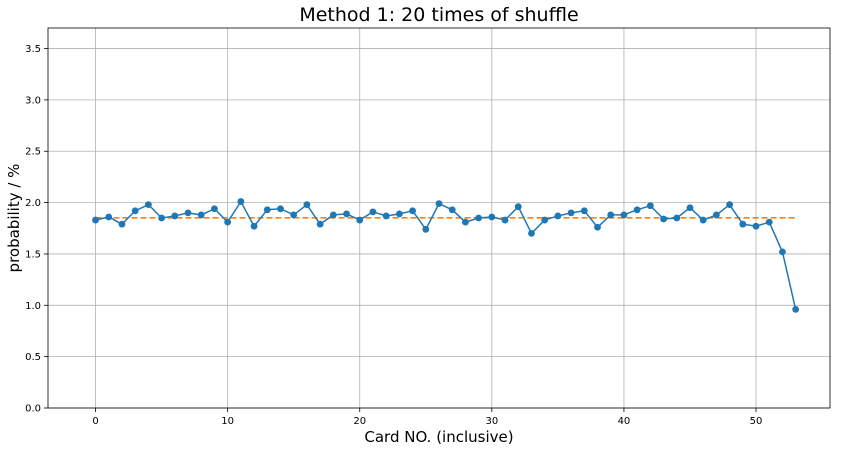 The width and height of the screenshot is (841, 451). What do you see at coordinates (33, 203) in the screenshot?
I see `y-tick-label: 2.0` at bounding box center [33, 203].